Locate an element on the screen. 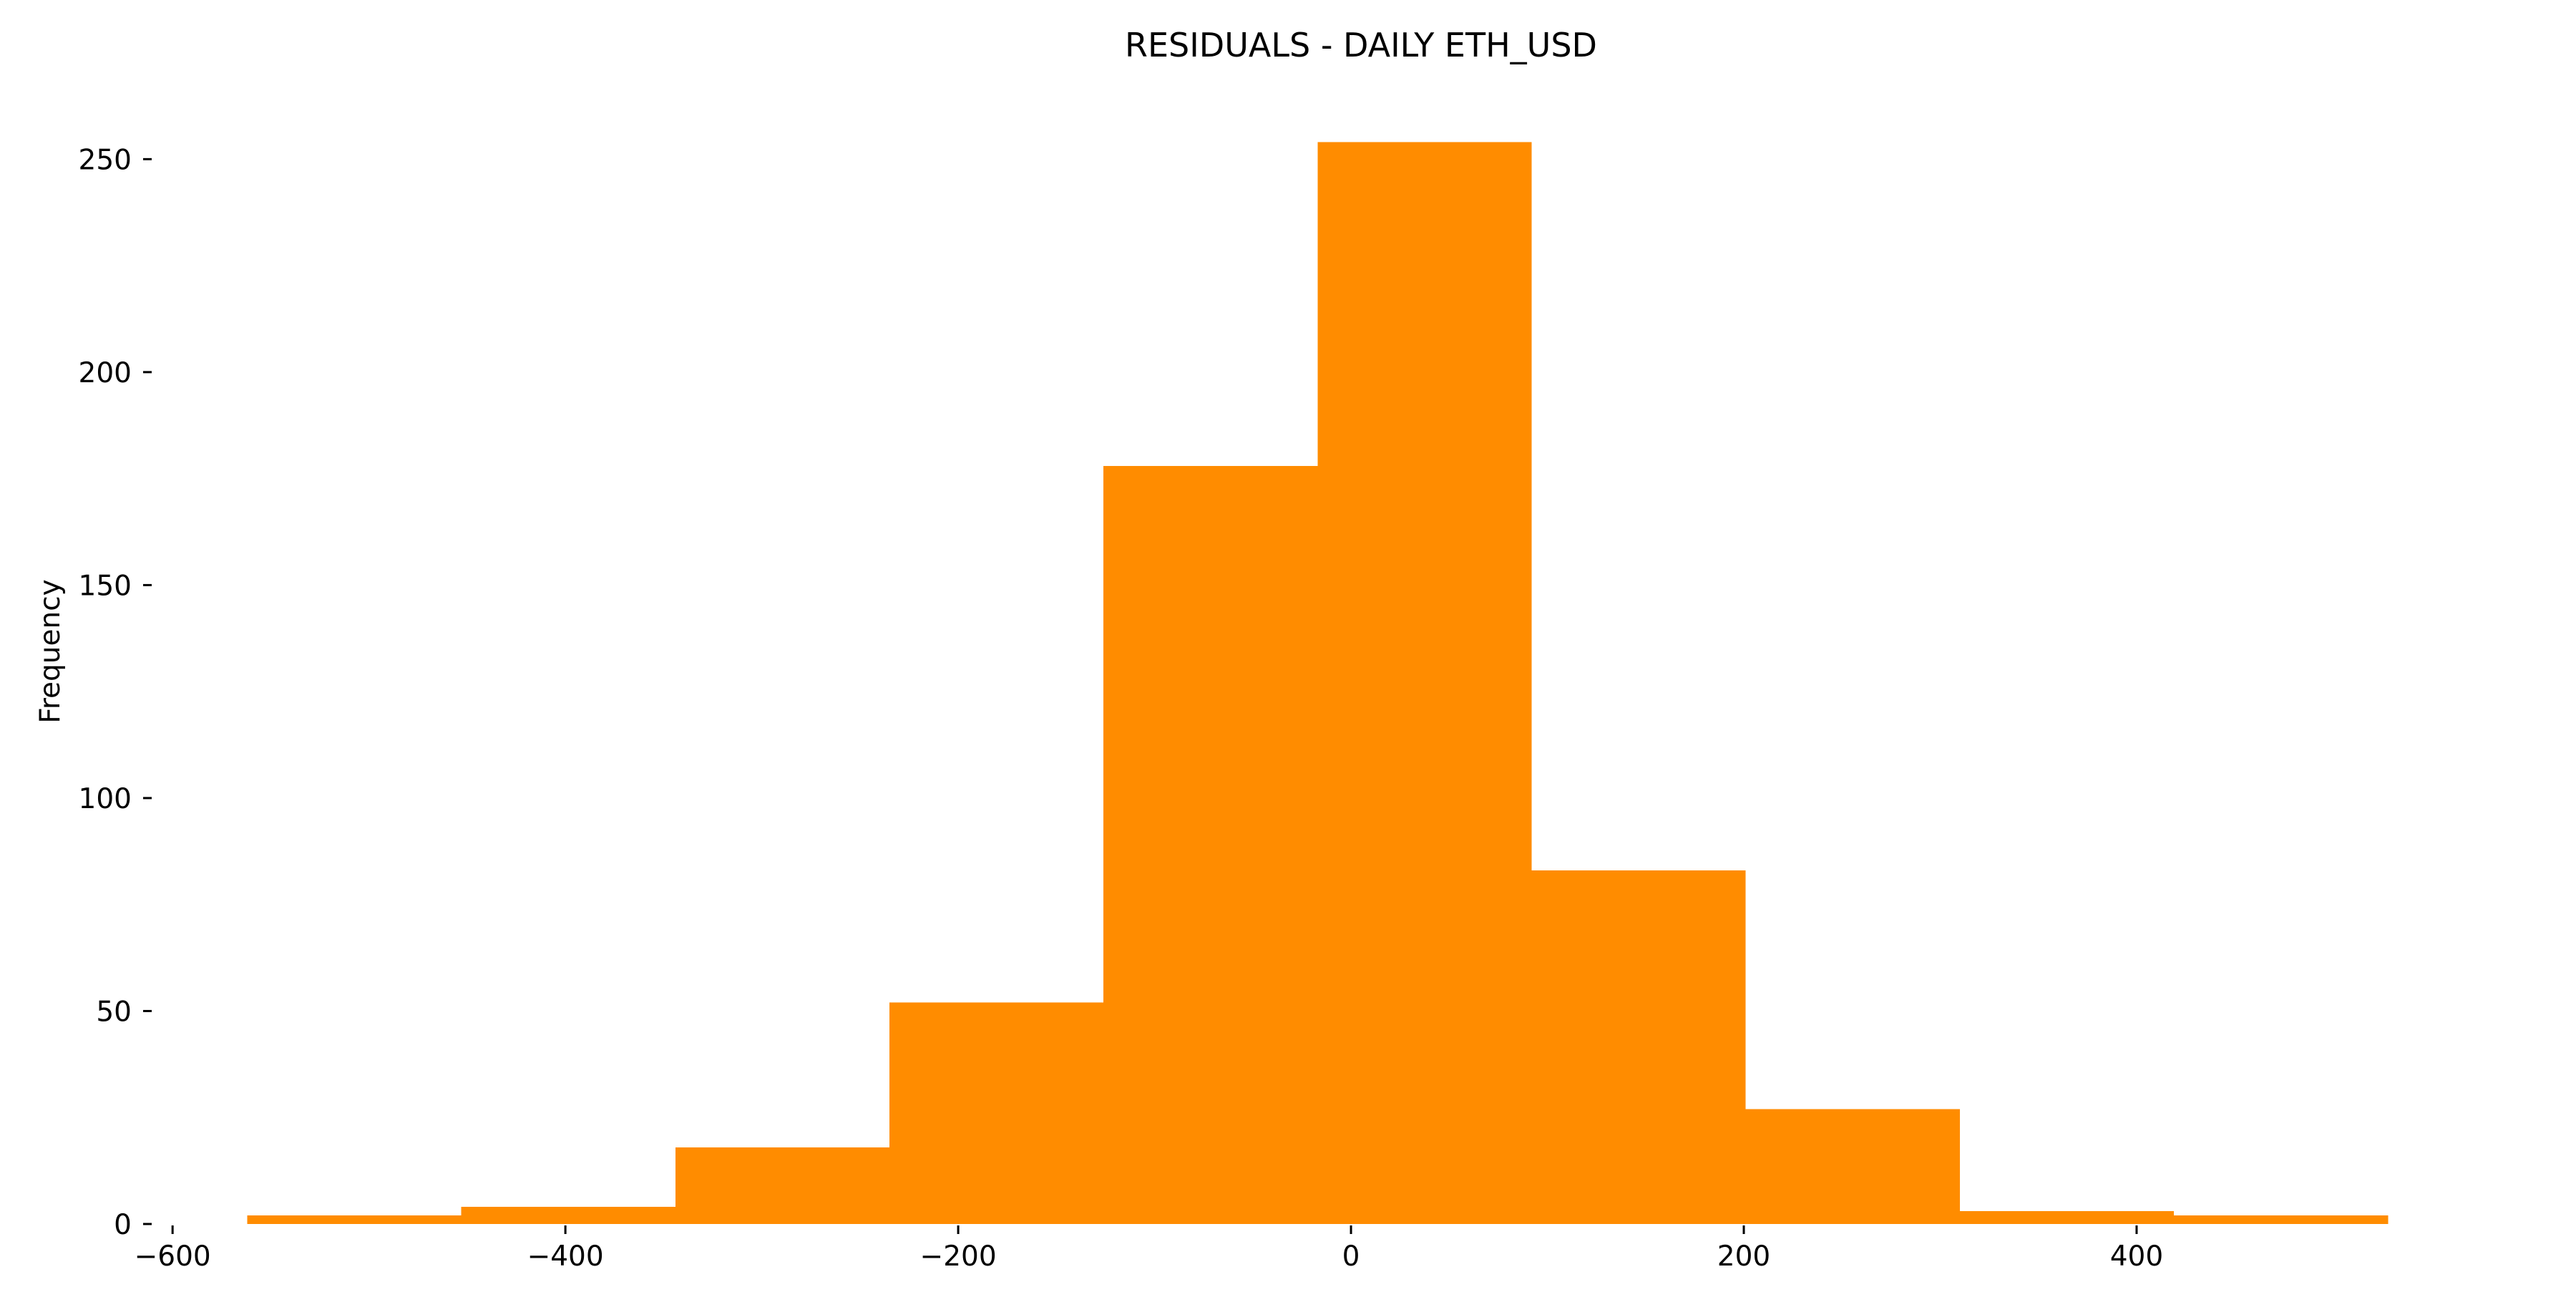  chart-title: RESIDUALS - DAILY ETH_USD is located at coordinates (1361, 45).